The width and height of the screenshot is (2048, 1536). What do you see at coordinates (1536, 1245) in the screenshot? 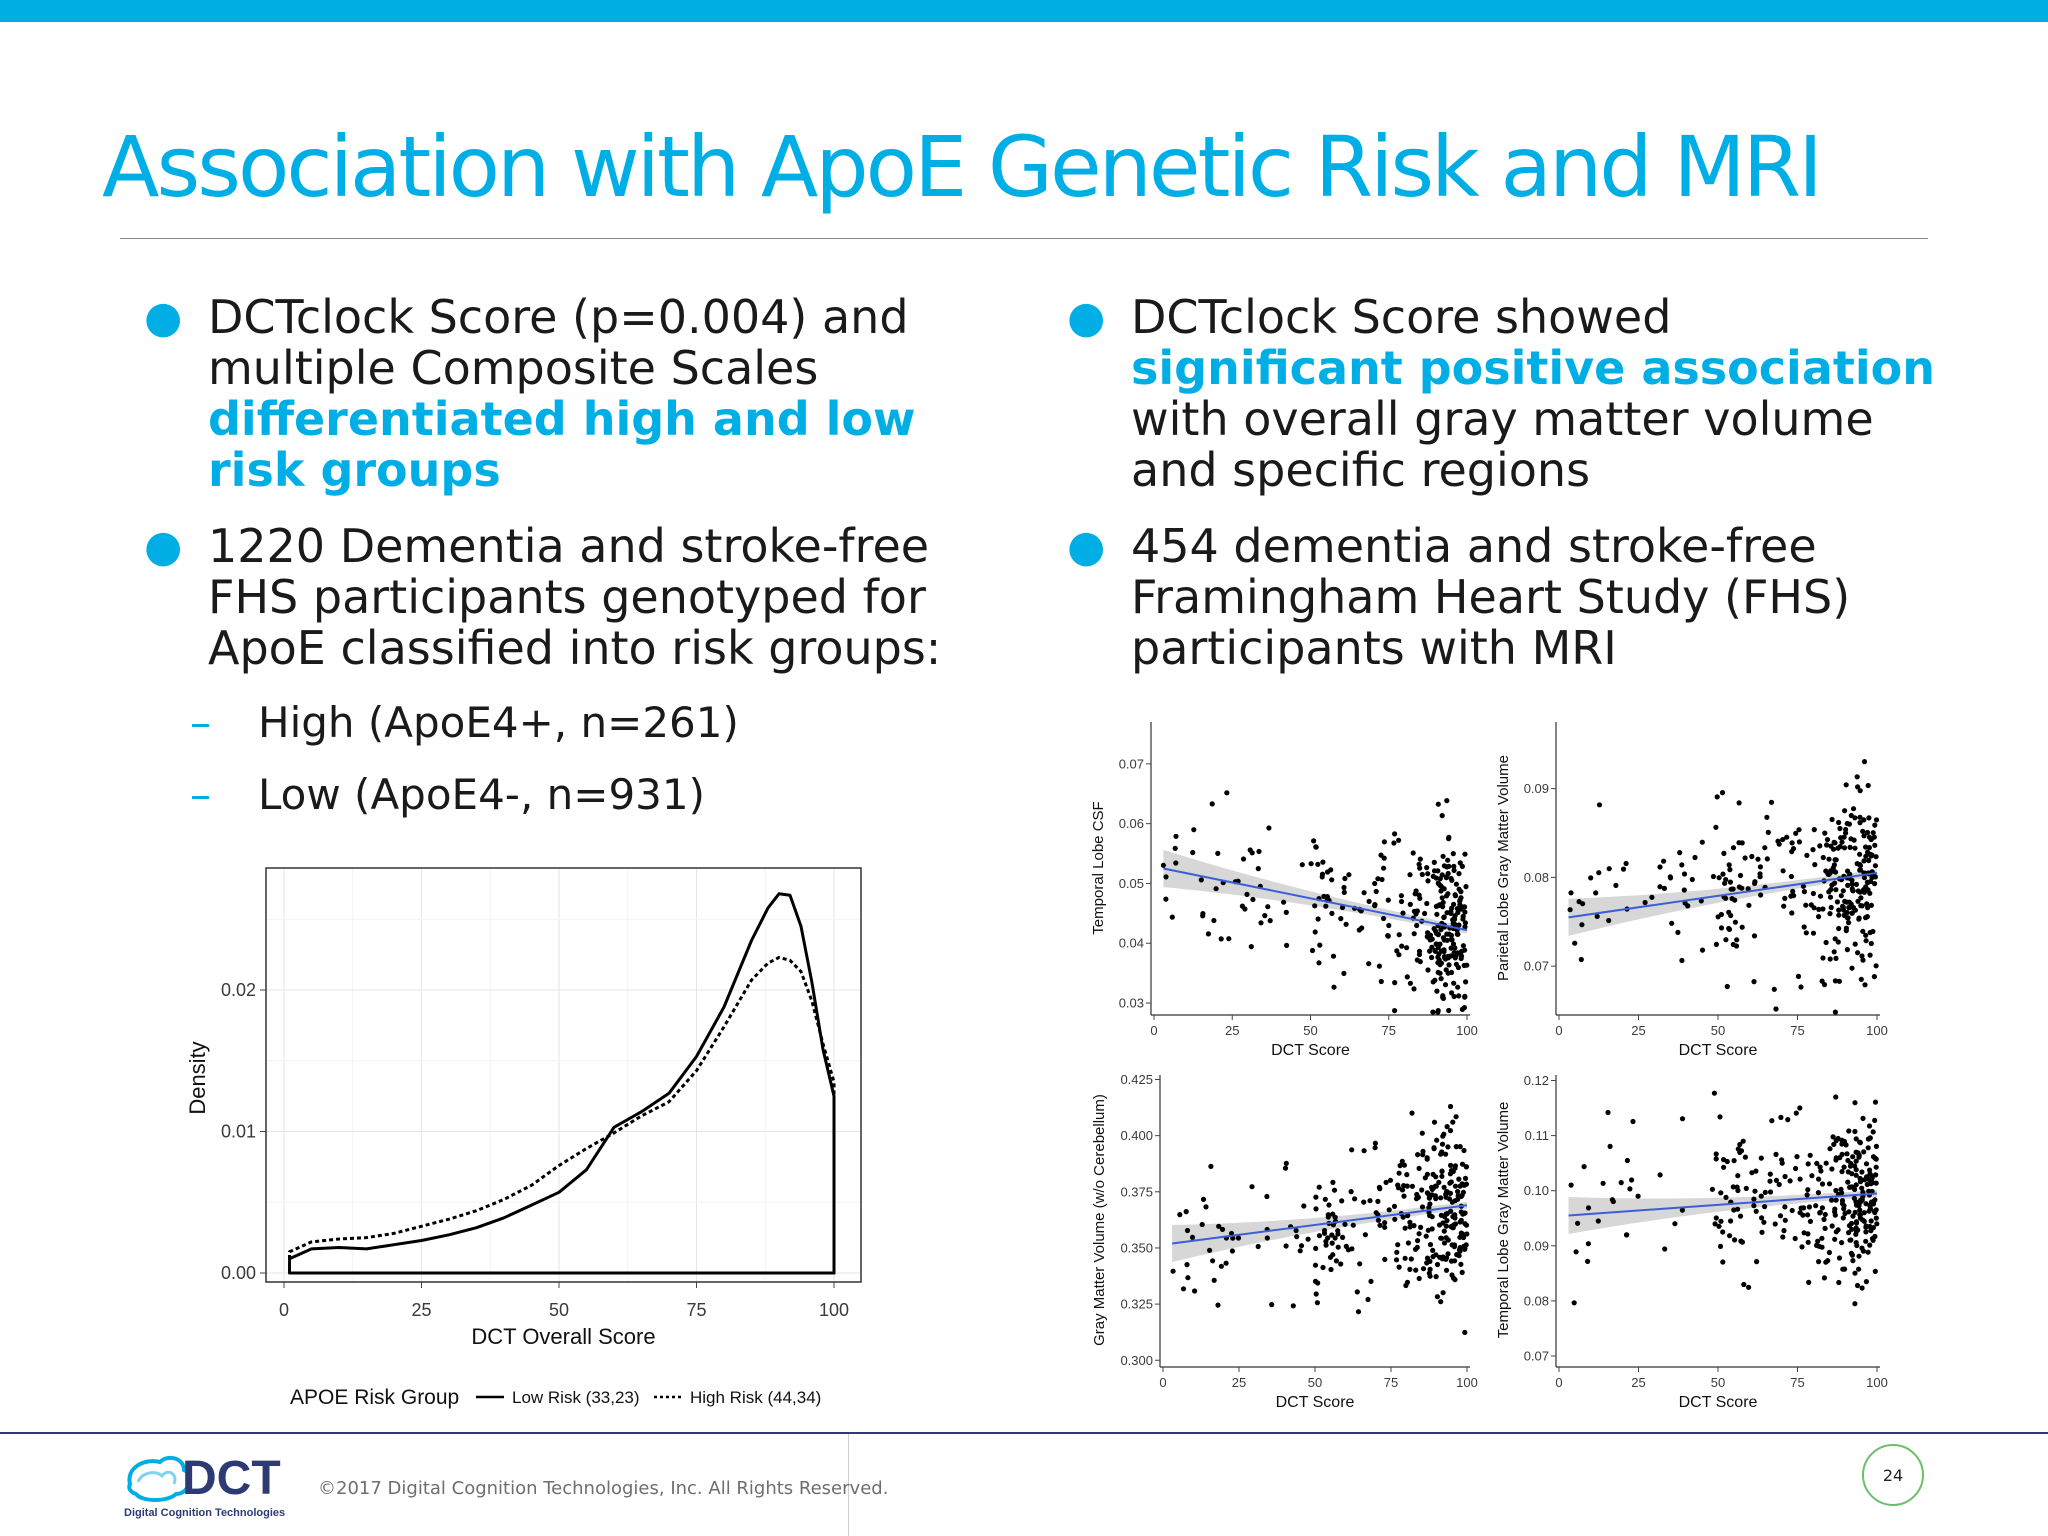
I see `scatter-y-tick-label: 0.09` at bounding box center [1536, 1245].